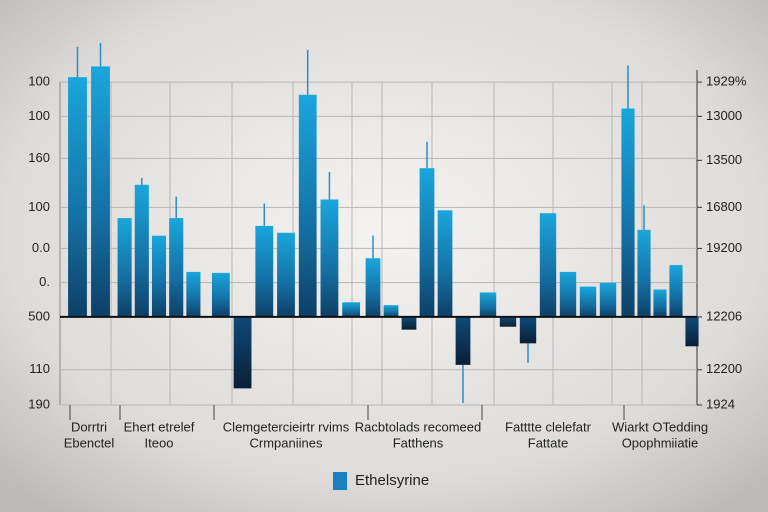  I want to click on x-group-label: Clemgetercieirtr rvims, so click(286, 426).